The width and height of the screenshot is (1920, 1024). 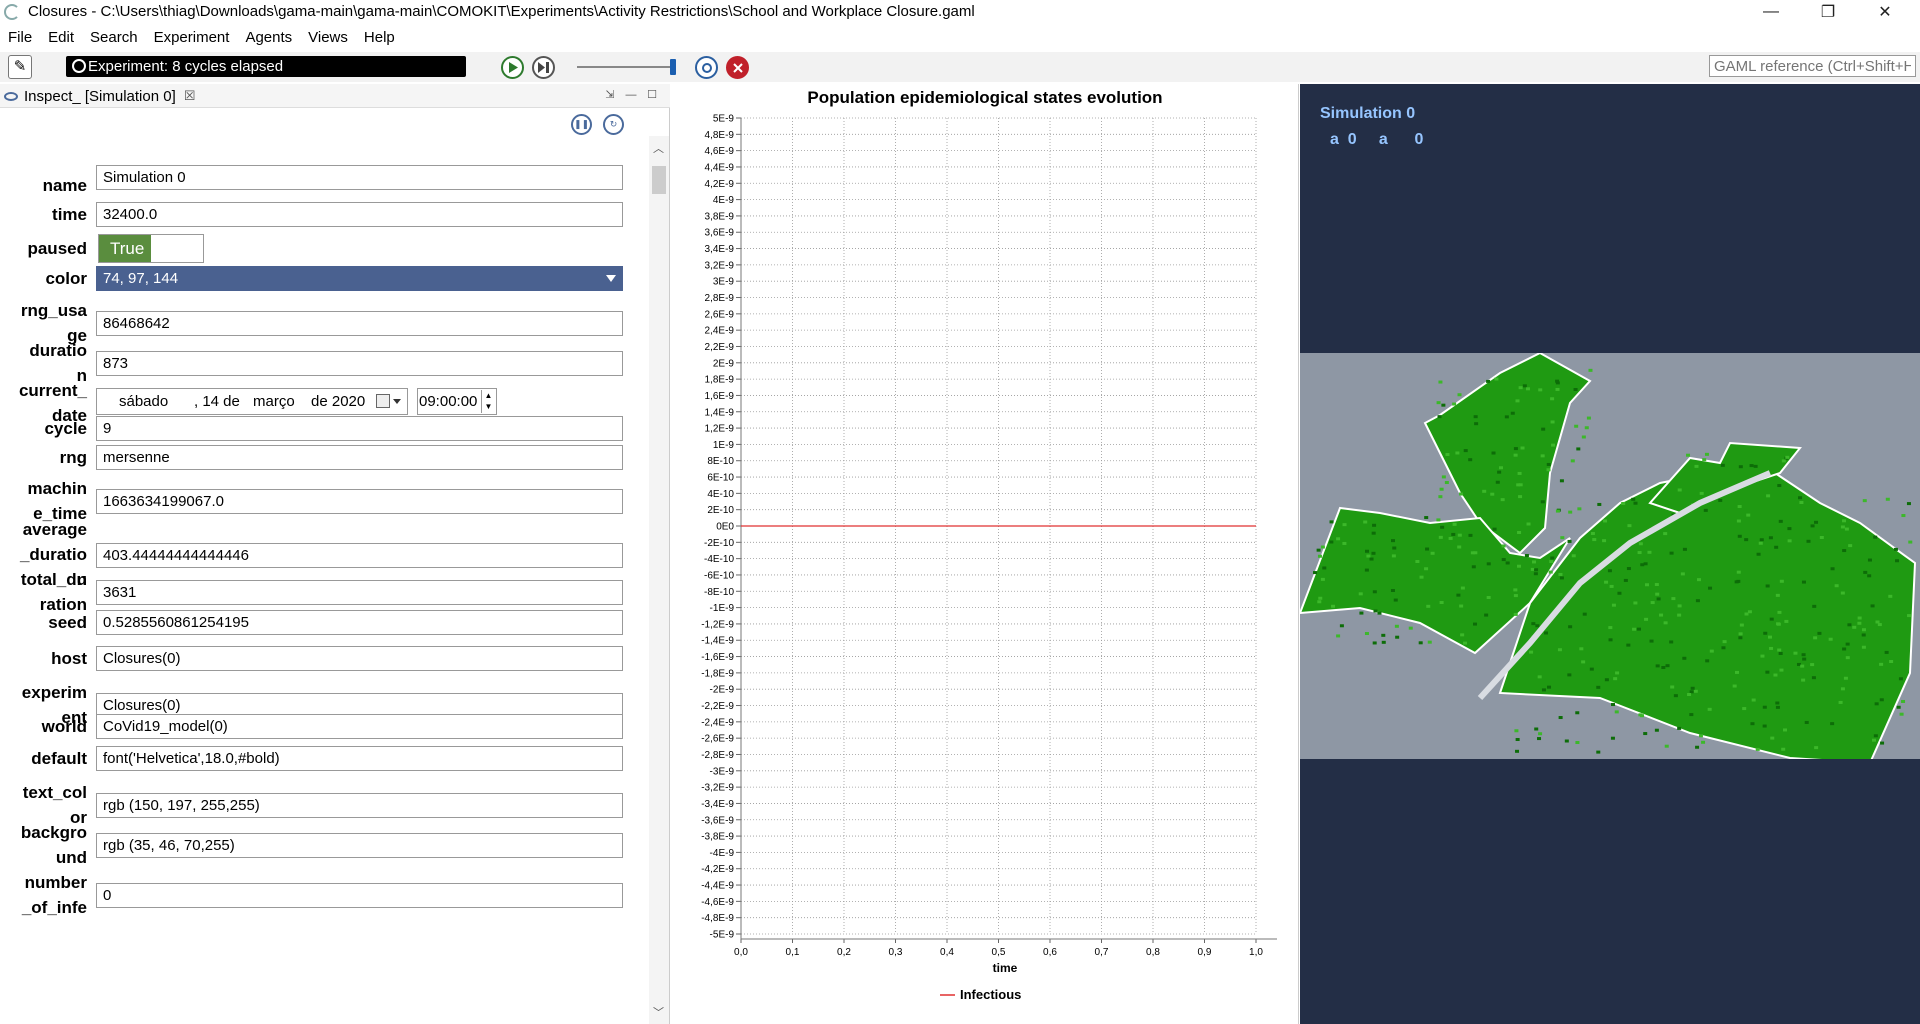 What do you see at coordinates (659, 180) in the screenshot?
I see `scrollbar-thumb` at bounding box center [659, 180].